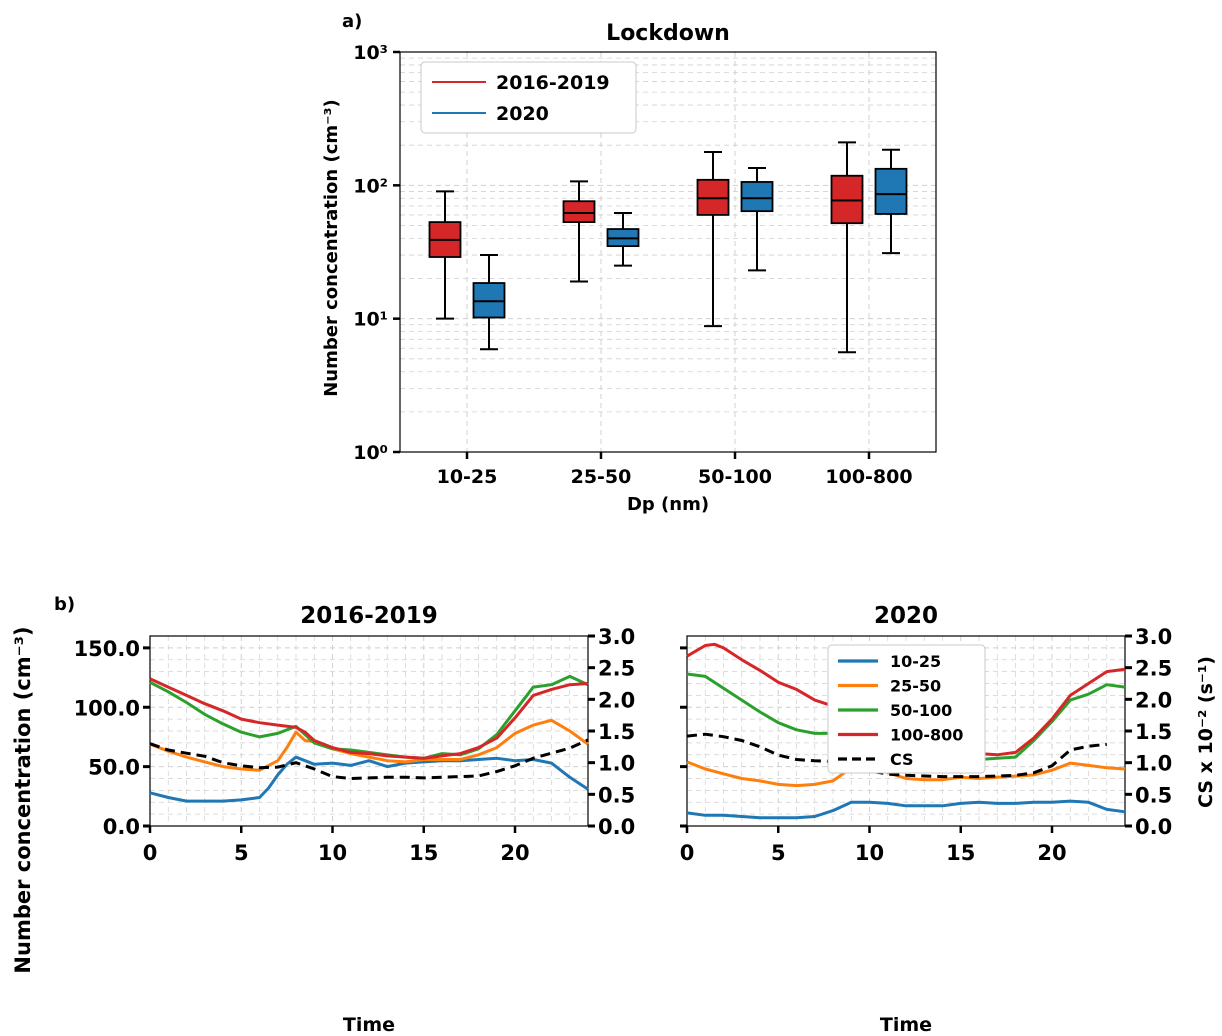 This screenshot has height=1036, width=1222. Describe the element at coordinates (370, 320) in the screenshot. I see `y-tick-label: 10¹` at that location.